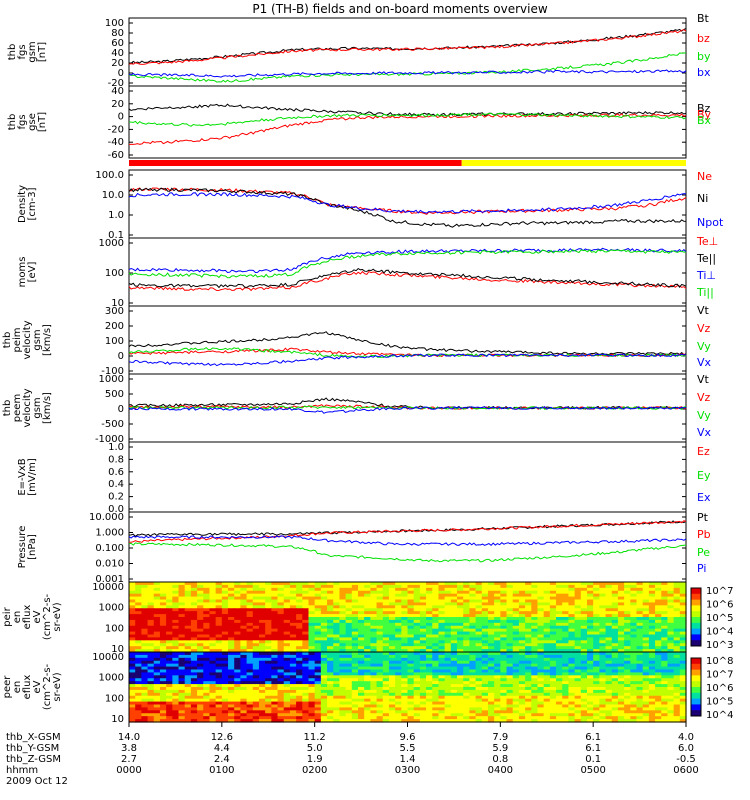 The height and width of the screenshot is (800, 750). I want to click on ylabel-line: gse, so click(32, 122).